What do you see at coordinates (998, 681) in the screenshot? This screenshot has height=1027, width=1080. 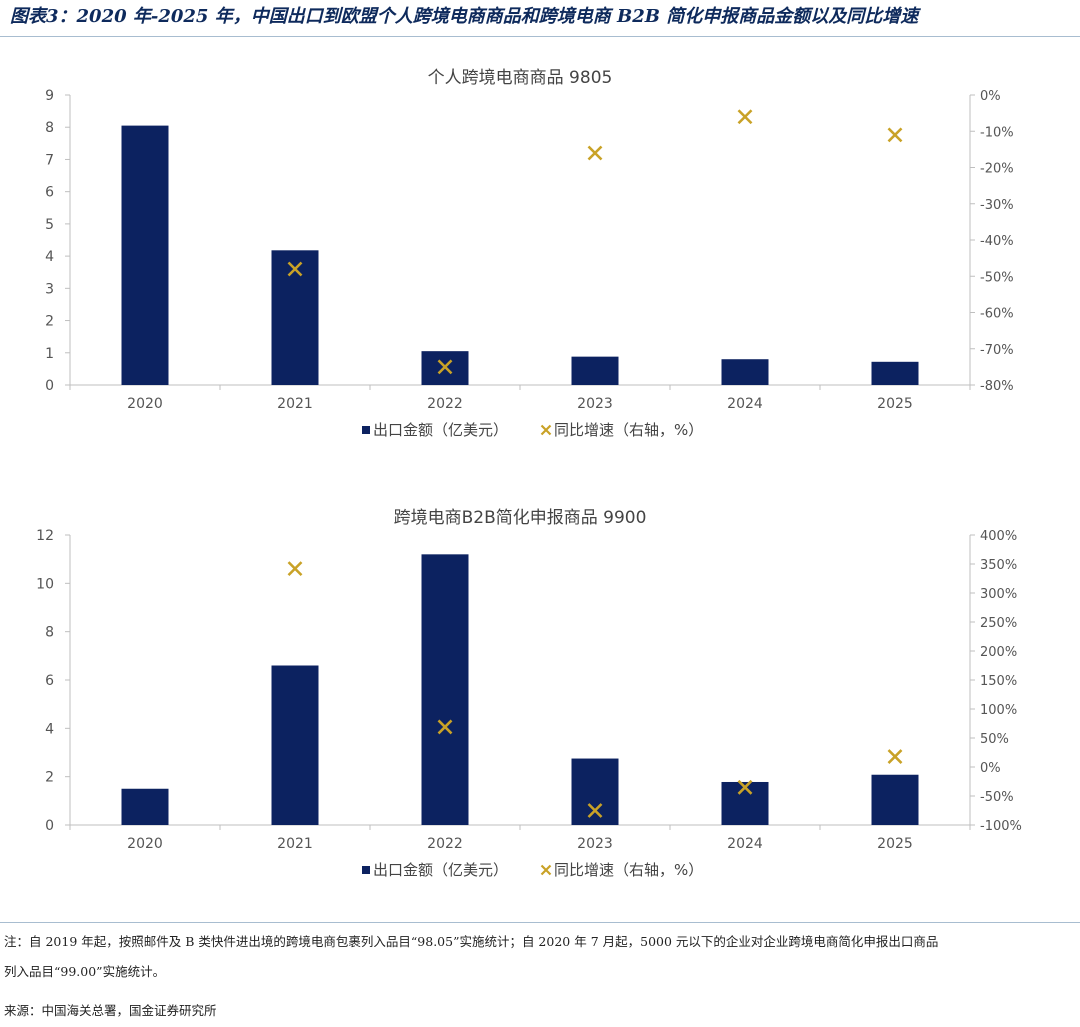 I see `right-tick-label: 150%` at bounding box center [998, 681].